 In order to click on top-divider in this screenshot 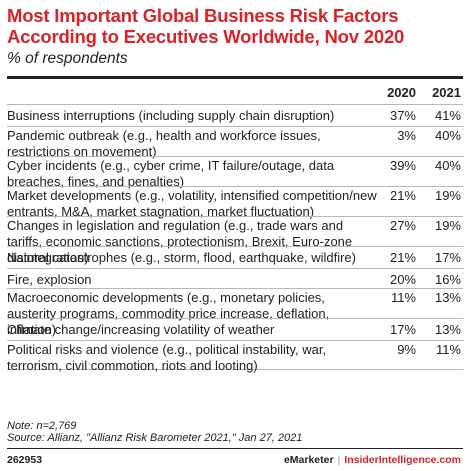, I will do `click(235, 77)`.